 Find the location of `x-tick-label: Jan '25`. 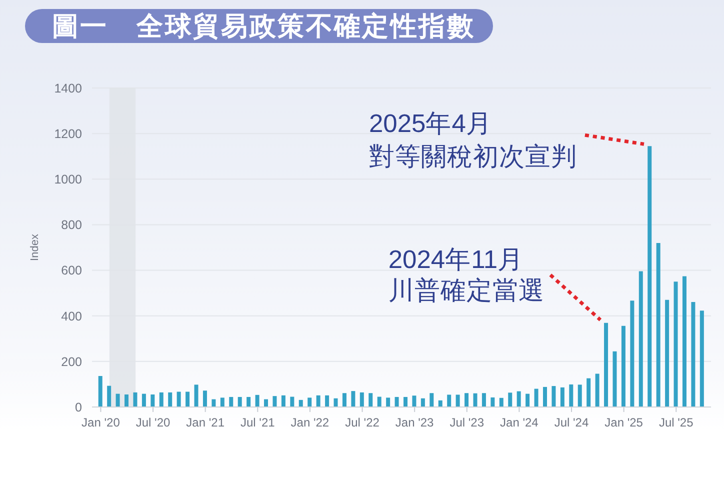

x-tick-label: Jan '25 is located at coordinates (624, 423).